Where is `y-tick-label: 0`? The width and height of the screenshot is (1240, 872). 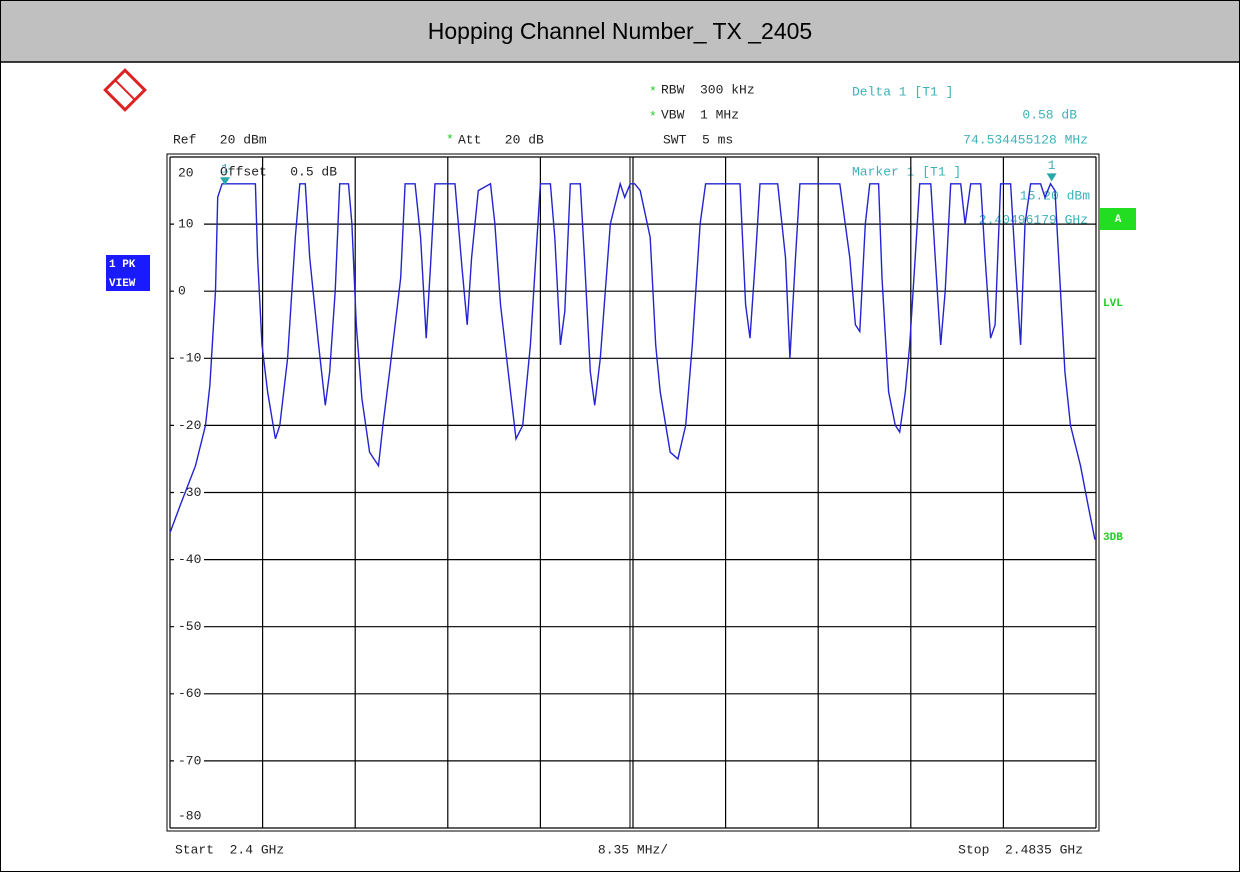 y-tick-label: 0 is located at coordinates (182, 291).